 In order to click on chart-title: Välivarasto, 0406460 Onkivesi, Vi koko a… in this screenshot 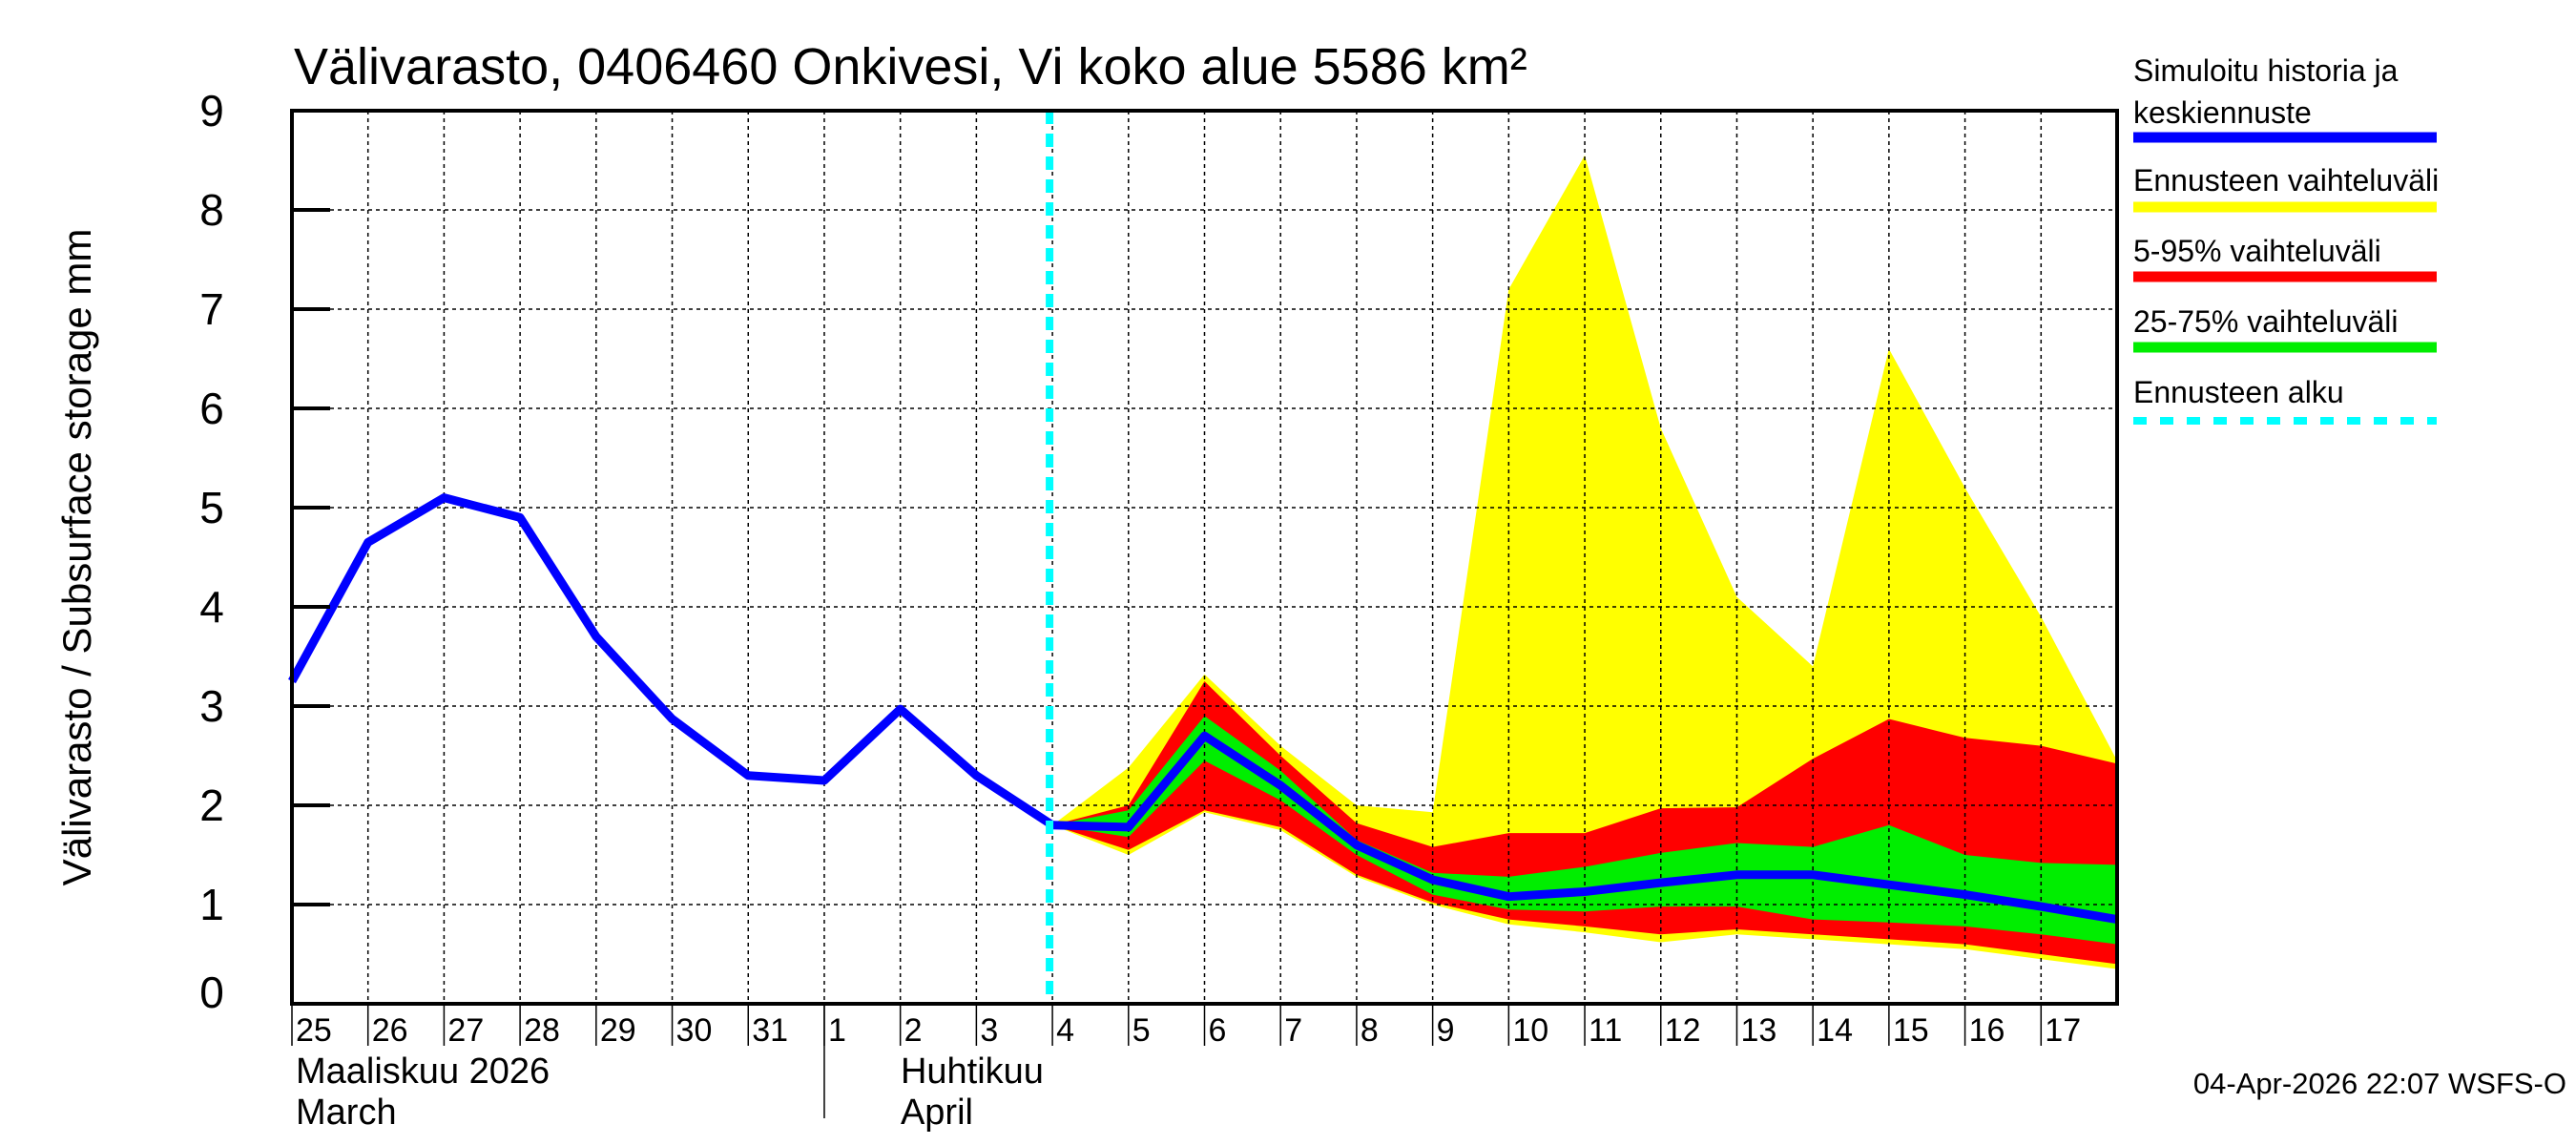, I will do `click(910, 66)`.